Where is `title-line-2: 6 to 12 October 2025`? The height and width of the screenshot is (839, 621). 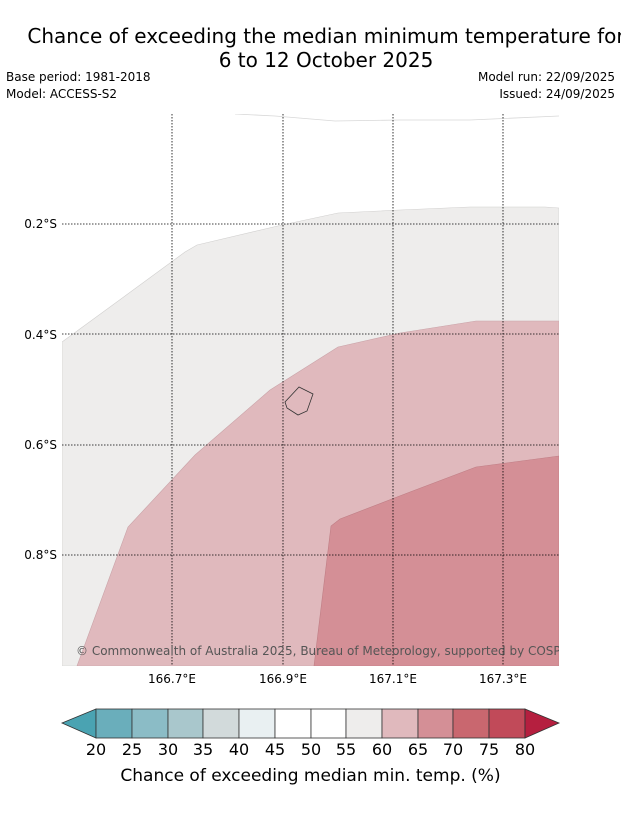 title-line-2: 6 to 12 October 2025 is located at coordinates (326, 60).